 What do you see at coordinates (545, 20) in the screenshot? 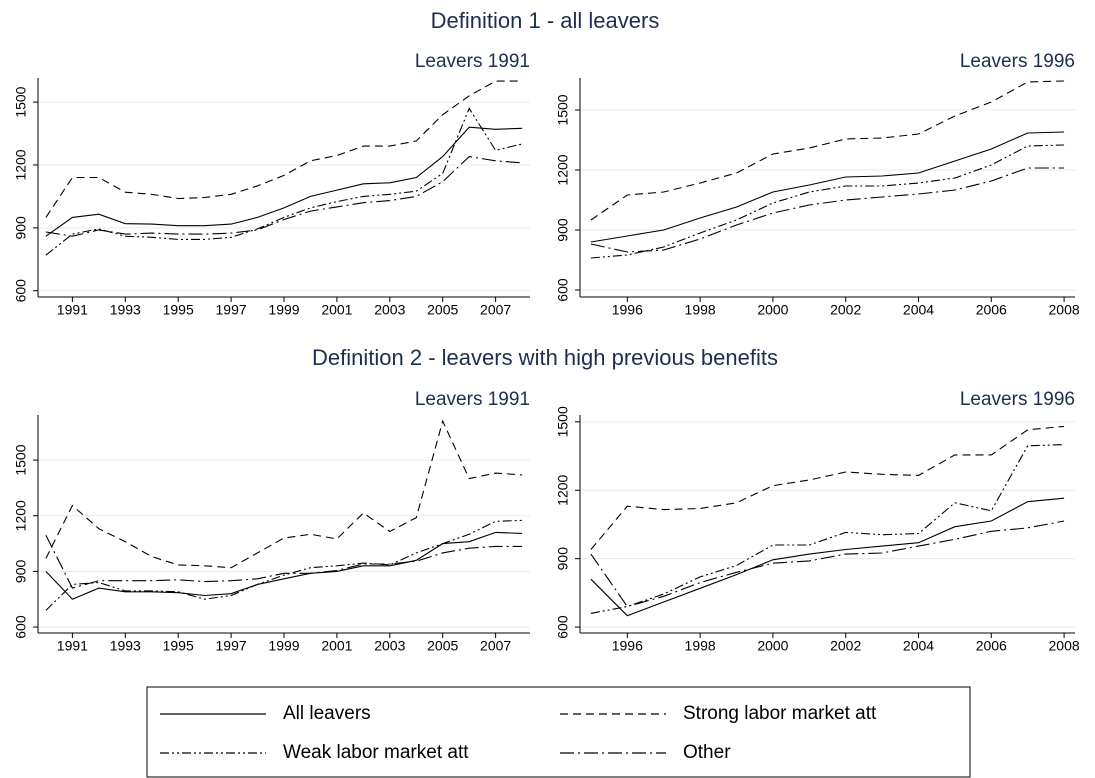
I see `section-title: Definition 1 - all leavers` at bounding box center [545, 20].